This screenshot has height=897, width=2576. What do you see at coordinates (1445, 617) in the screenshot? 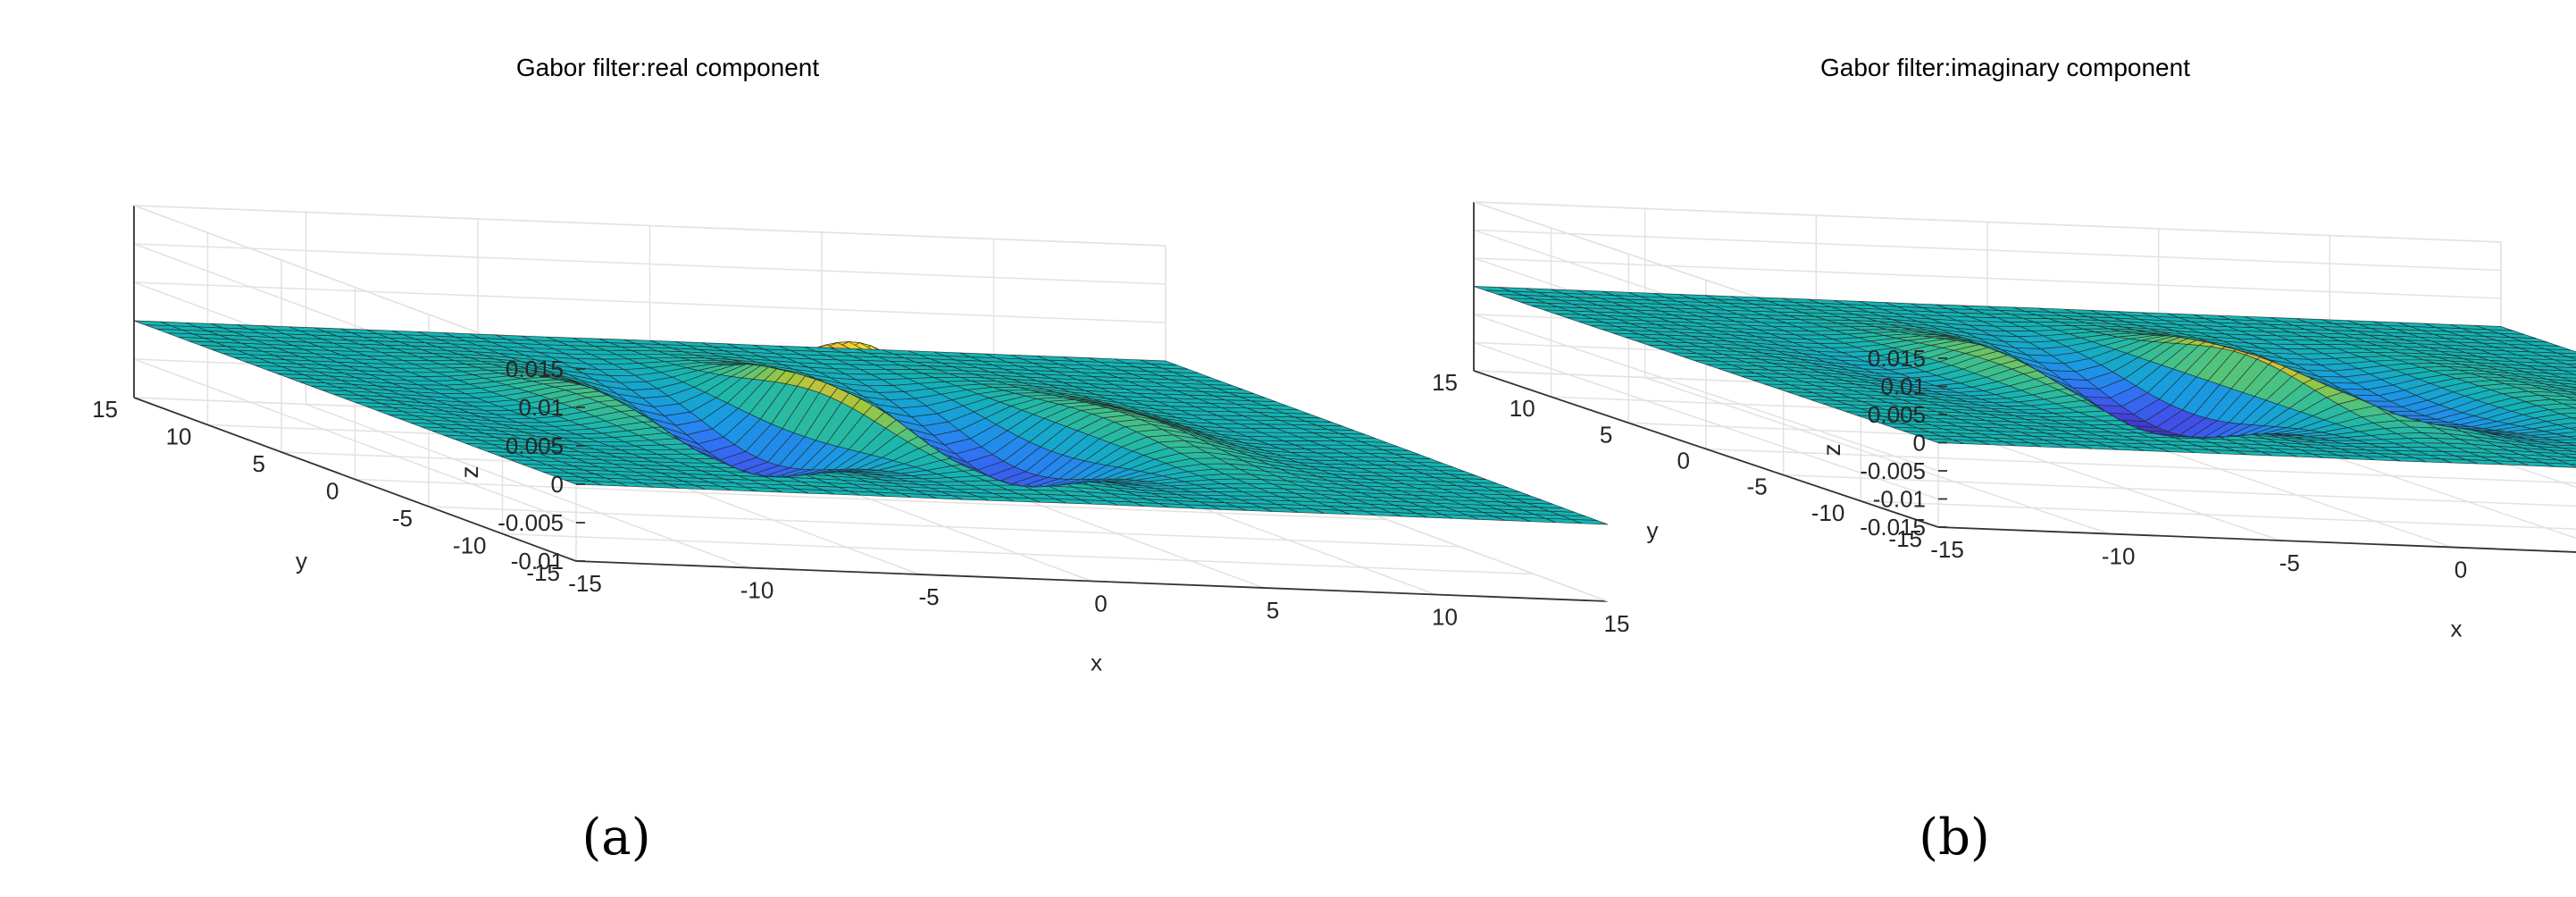
I see `x-tick-label: 10` at bounding box center [1445, 617].